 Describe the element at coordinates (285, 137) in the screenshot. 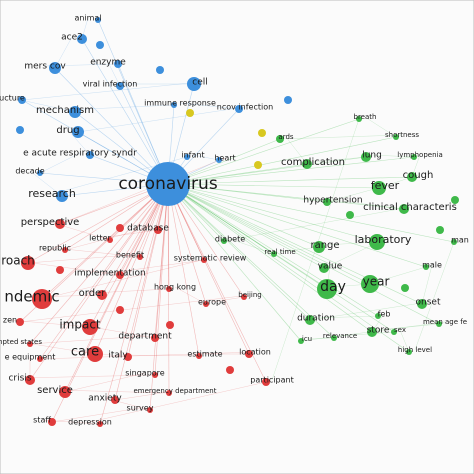

I see `node-label: ards` at that location.